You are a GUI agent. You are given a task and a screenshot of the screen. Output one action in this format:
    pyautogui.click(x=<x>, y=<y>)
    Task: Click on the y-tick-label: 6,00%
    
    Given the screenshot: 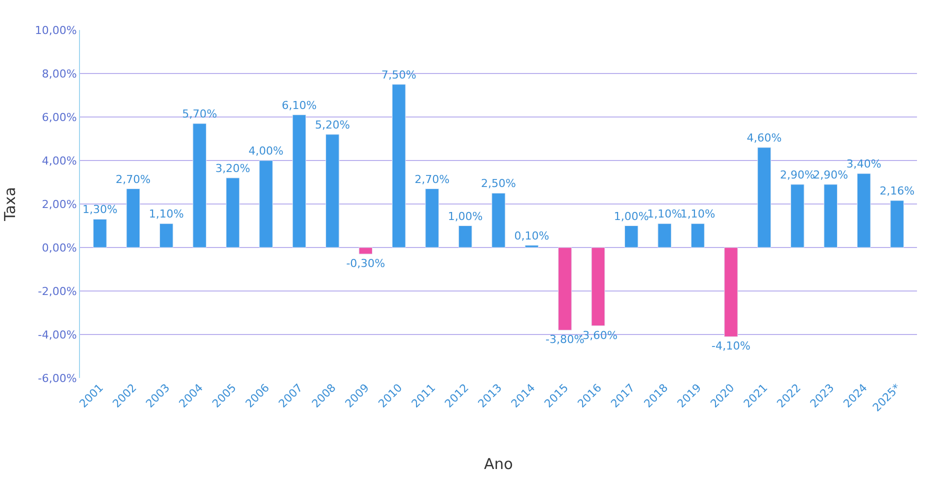 What is the action you would take?
    pyautogui.click(x=59, y=117)
    